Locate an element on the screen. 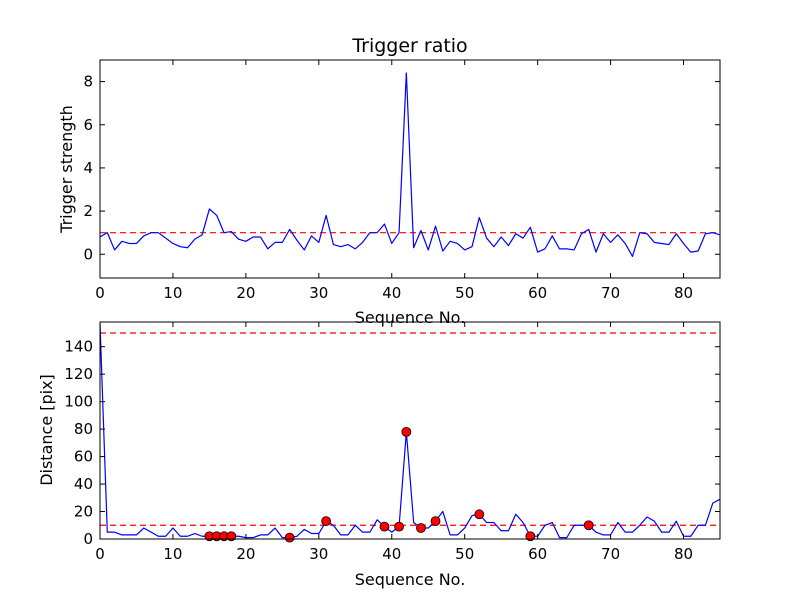 This screenshot has width=800, height=600. distance-chart-x-tick-label: 50 is located at coordinates (464, 554).